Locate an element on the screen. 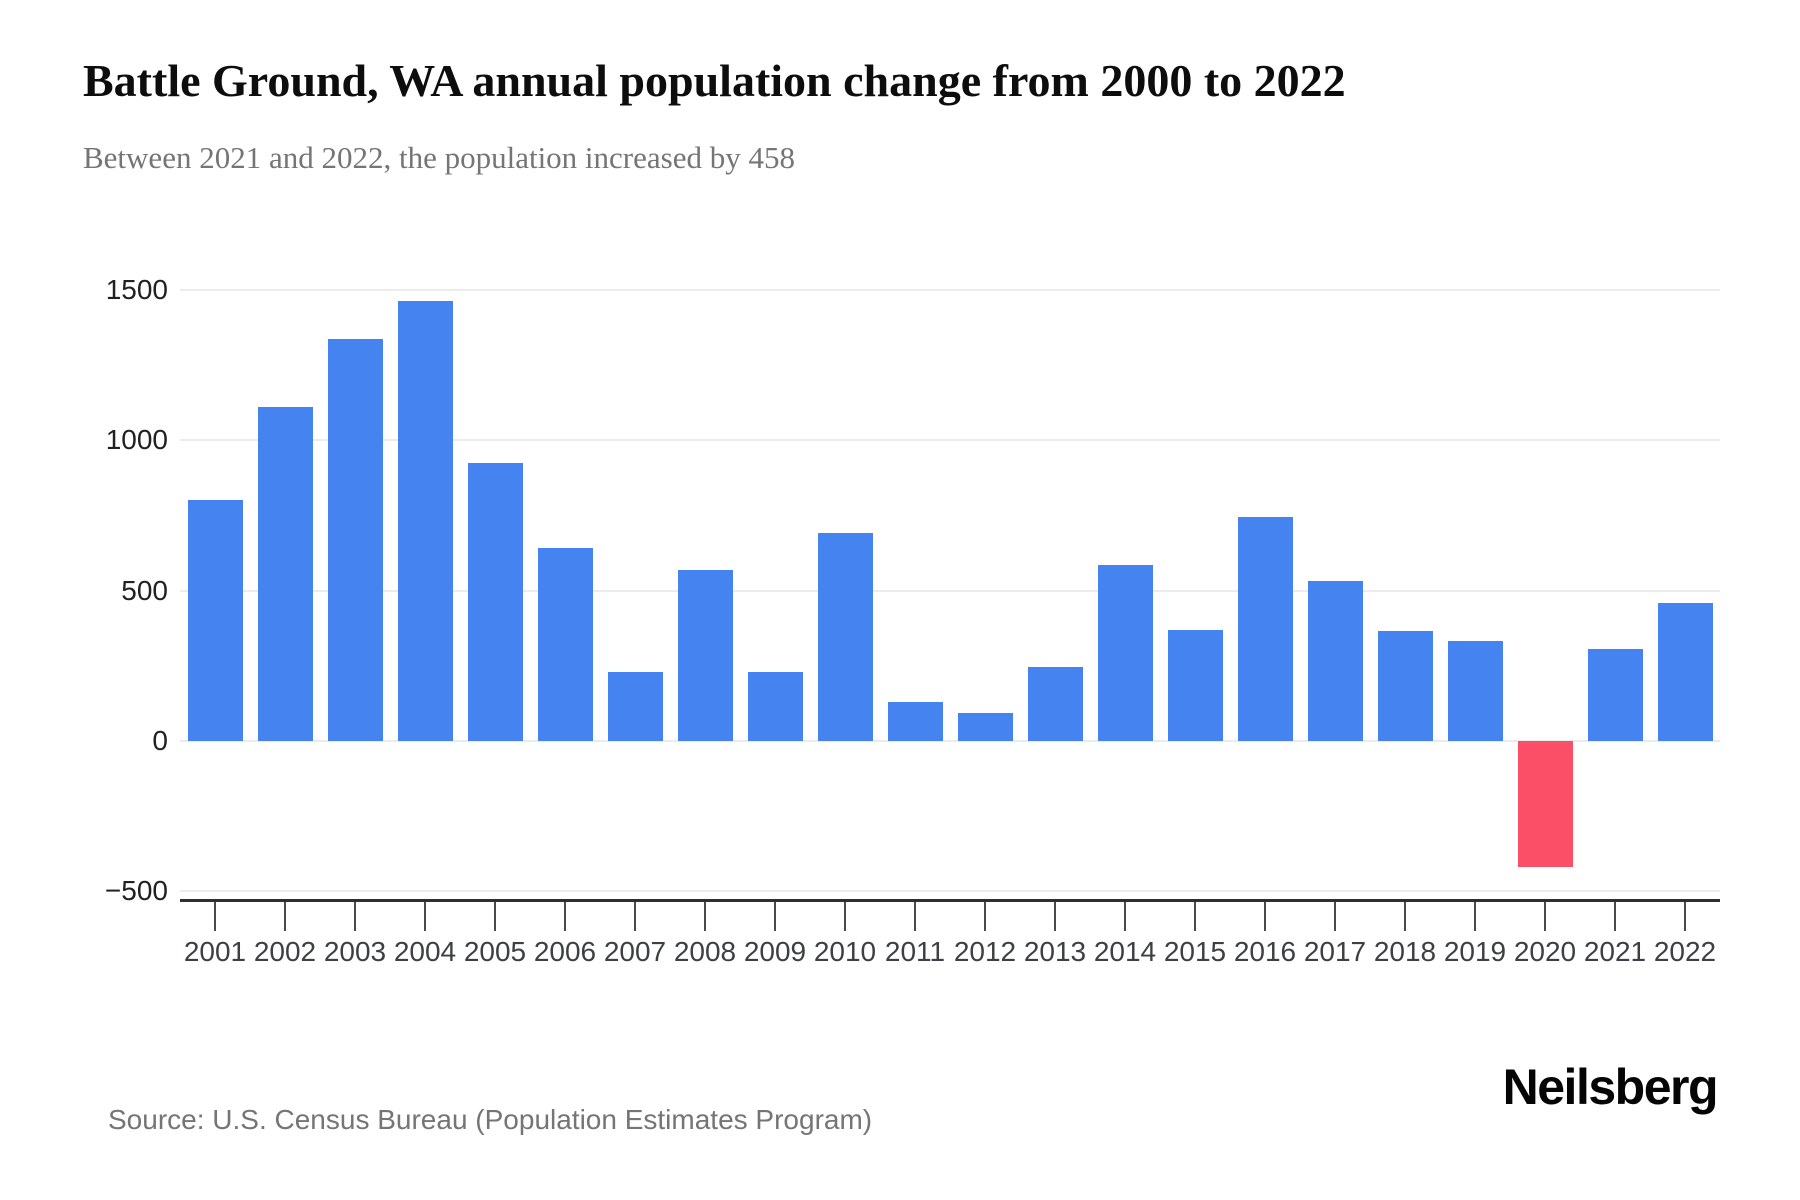  bar-2014 is located at coordinates (1125, 653).